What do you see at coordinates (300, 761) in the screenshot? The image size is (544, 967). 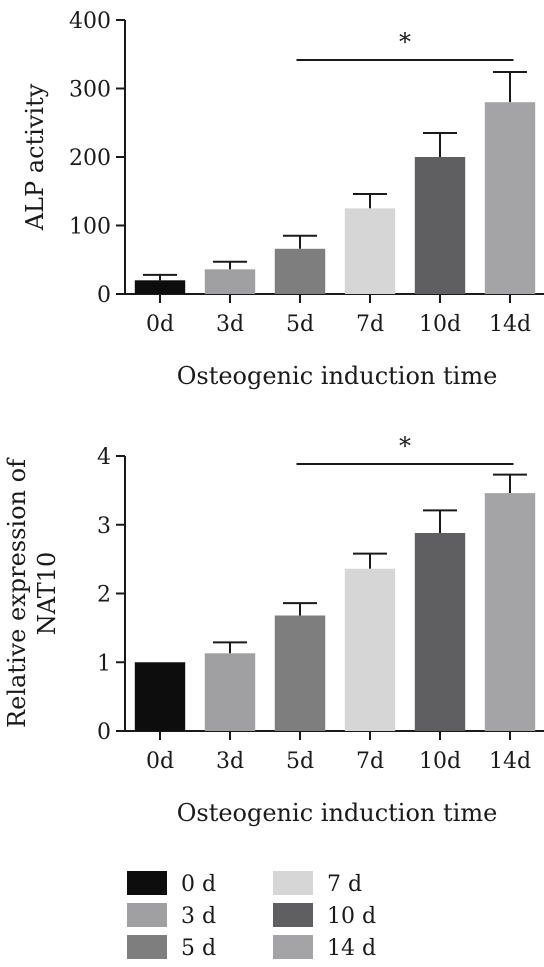 I see `nat10-x-tick-label: 5d` at bounding box center [300, 761].